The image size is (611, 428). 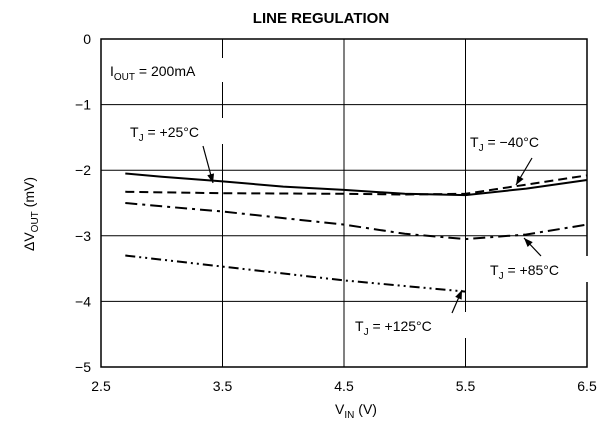 I want to click on y-axis-label: ΔVOUT (mV), so click(x=31, y=214).